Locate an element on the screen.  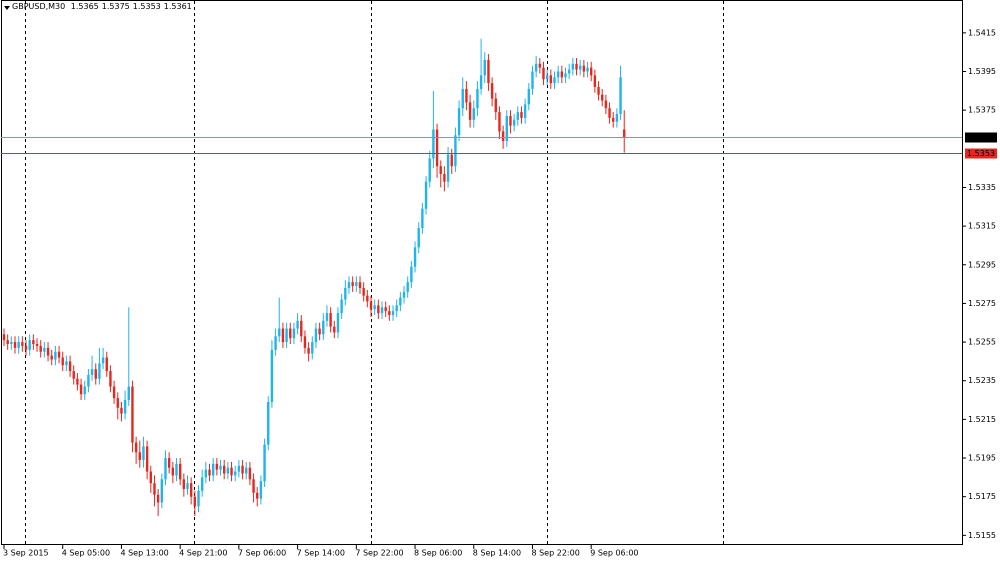
x-tick-label: 7 Sep 14:00 is located at coordinates (321, 553).